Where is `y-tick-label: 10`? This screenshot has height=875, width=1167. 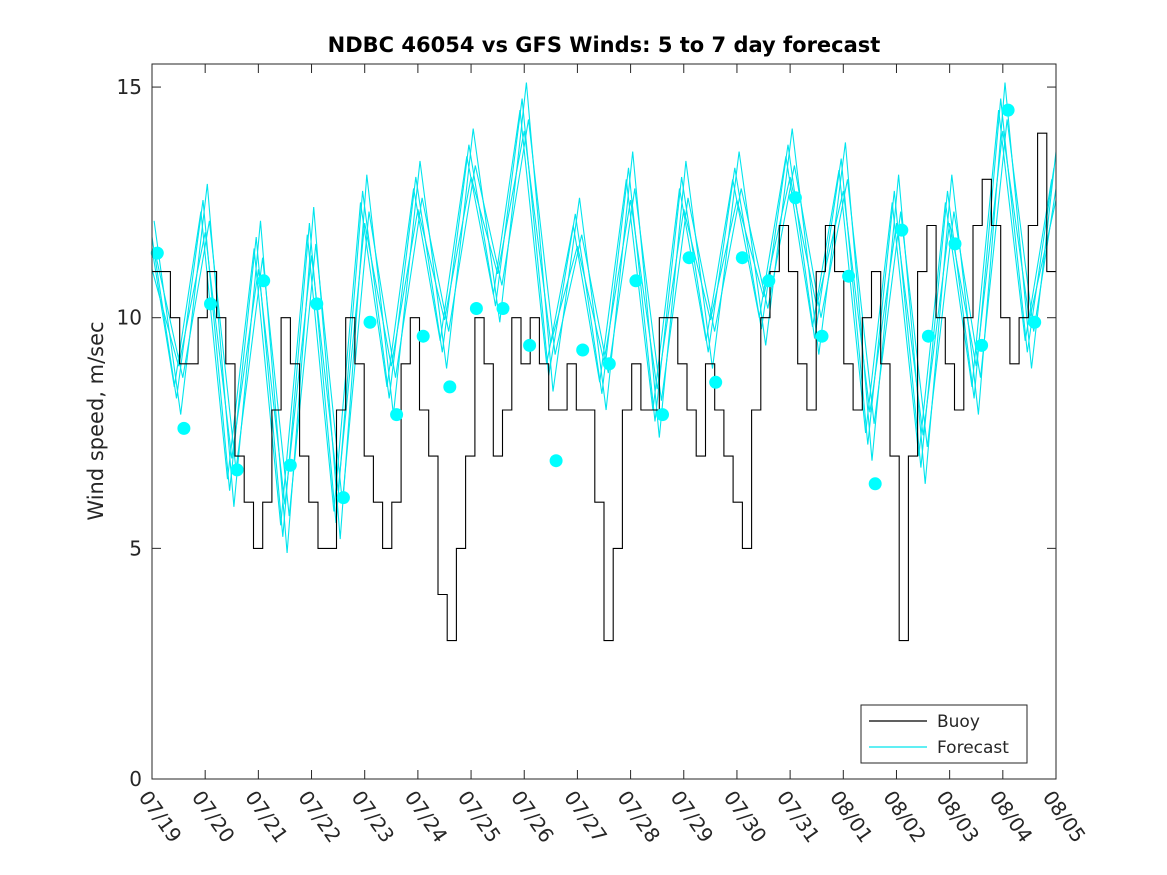
y-tick-label: 10 is located at coordinates (129, 318).